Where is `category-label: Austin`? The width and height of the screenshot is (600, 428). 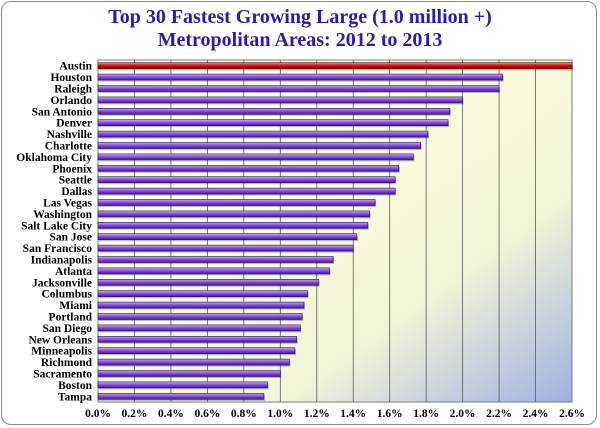 category-label: Austin is located at coordinates (75, 67).